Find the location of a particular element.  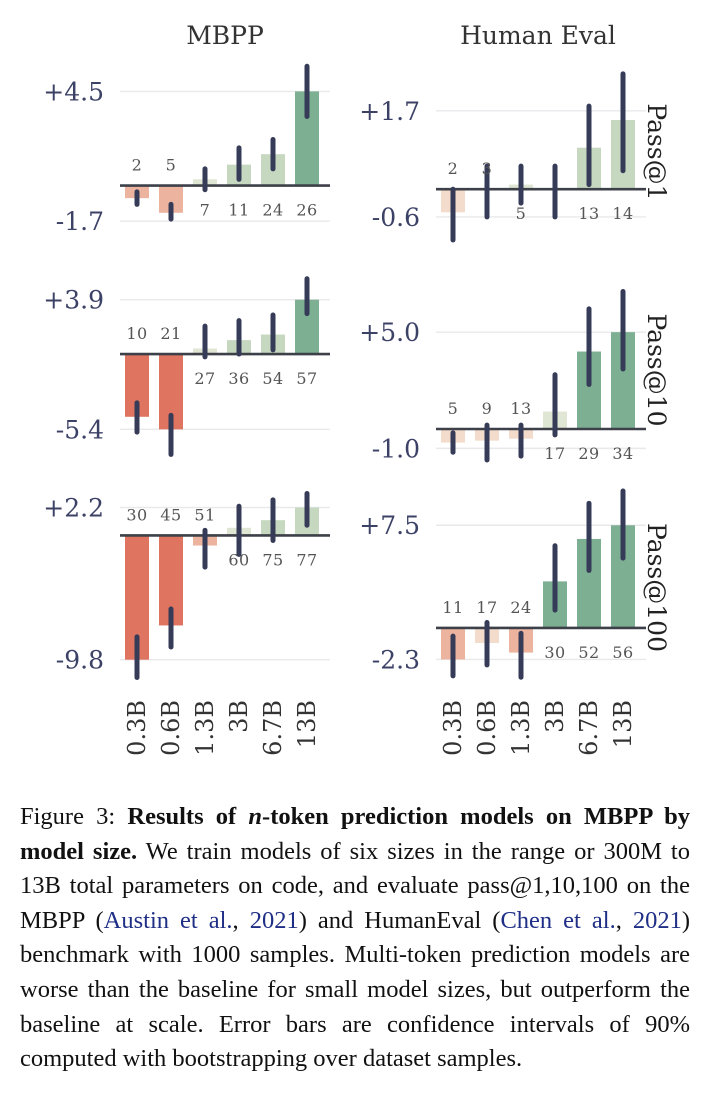

y-tick-label-0-0: +4.5 is located at coordinates (73, 91).